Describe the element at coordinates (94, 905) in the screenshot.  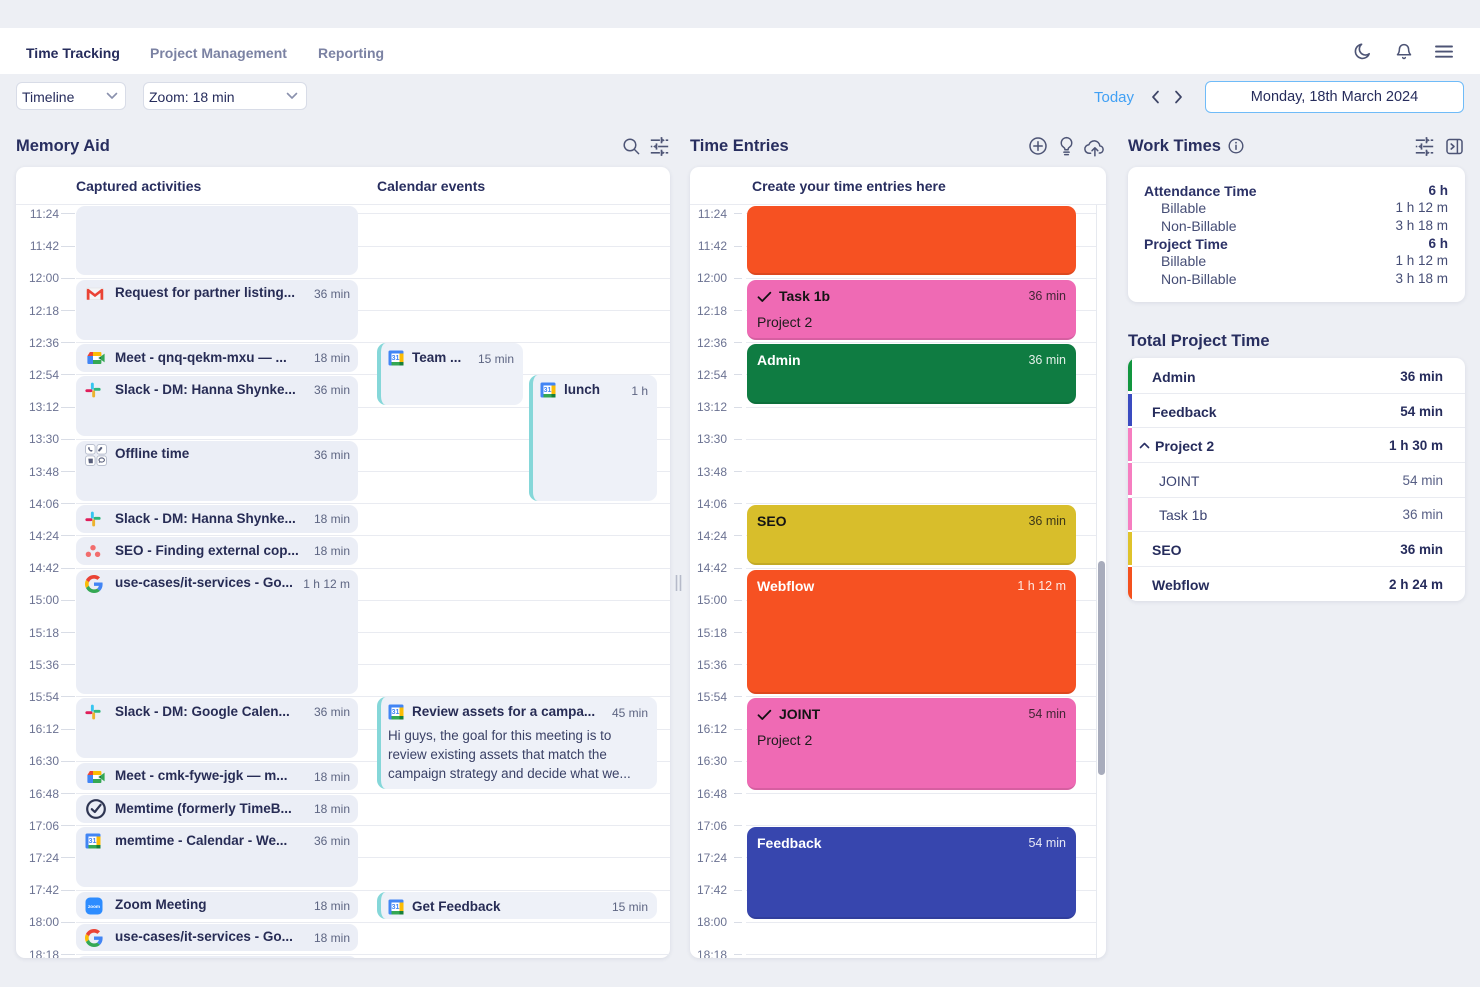
I see `svg-text: zoom` at that location.